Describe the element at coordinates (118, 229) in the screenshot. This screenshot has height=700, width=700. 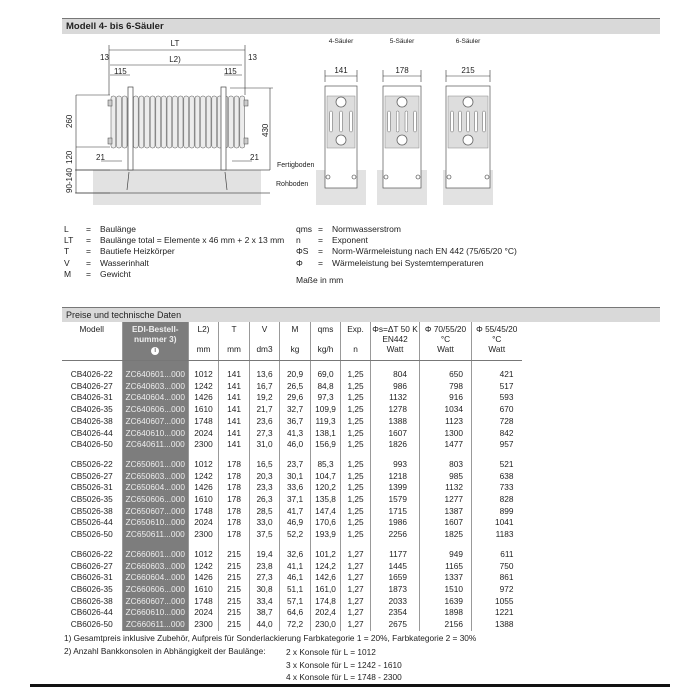
I see `legend-text: Baulänge` at that location.